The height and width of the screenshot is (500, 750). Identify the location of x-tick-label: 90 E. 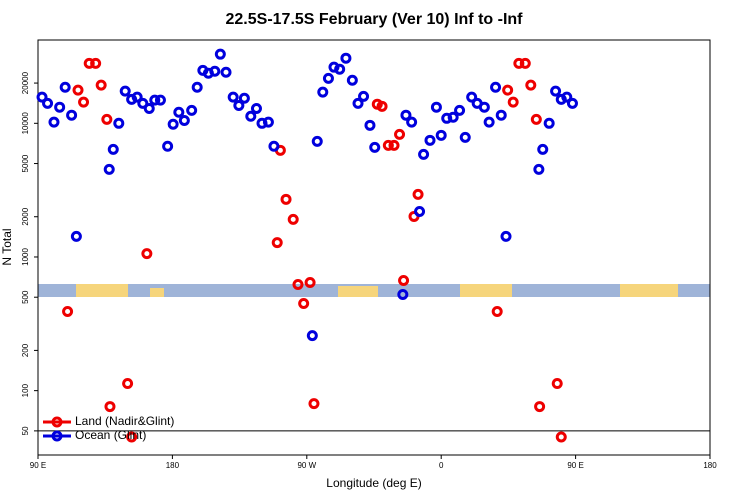
(575, 465).